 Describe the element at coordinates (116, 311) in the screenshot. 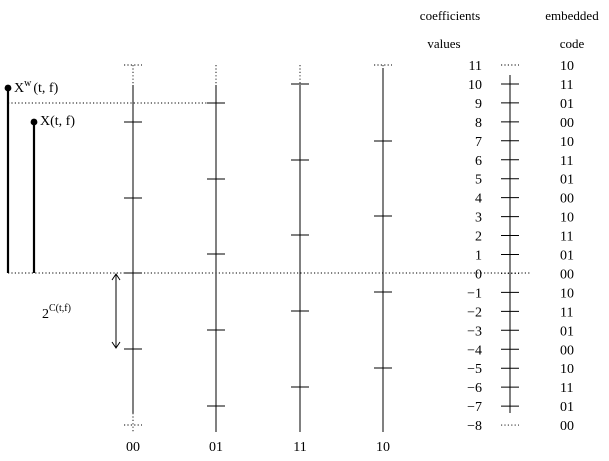

I see `step-arrow` at that location.